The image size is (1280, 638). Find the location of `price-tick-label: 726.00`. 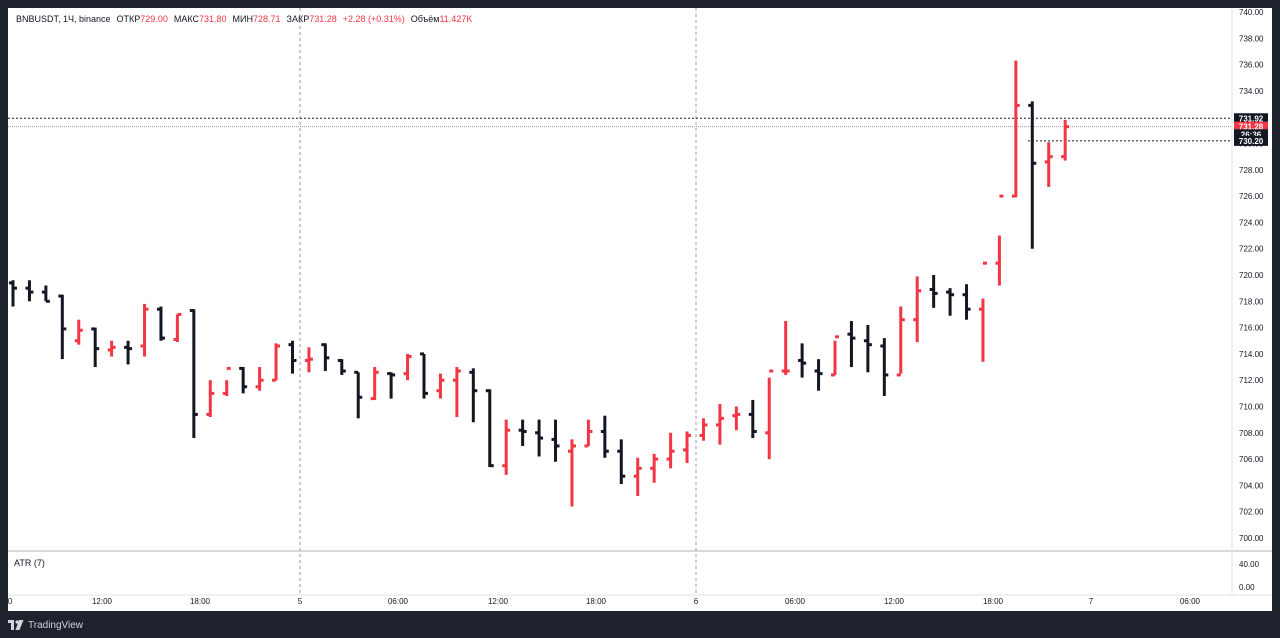

price-tick-label: 726.00 is located at coordinates (1251, 196).